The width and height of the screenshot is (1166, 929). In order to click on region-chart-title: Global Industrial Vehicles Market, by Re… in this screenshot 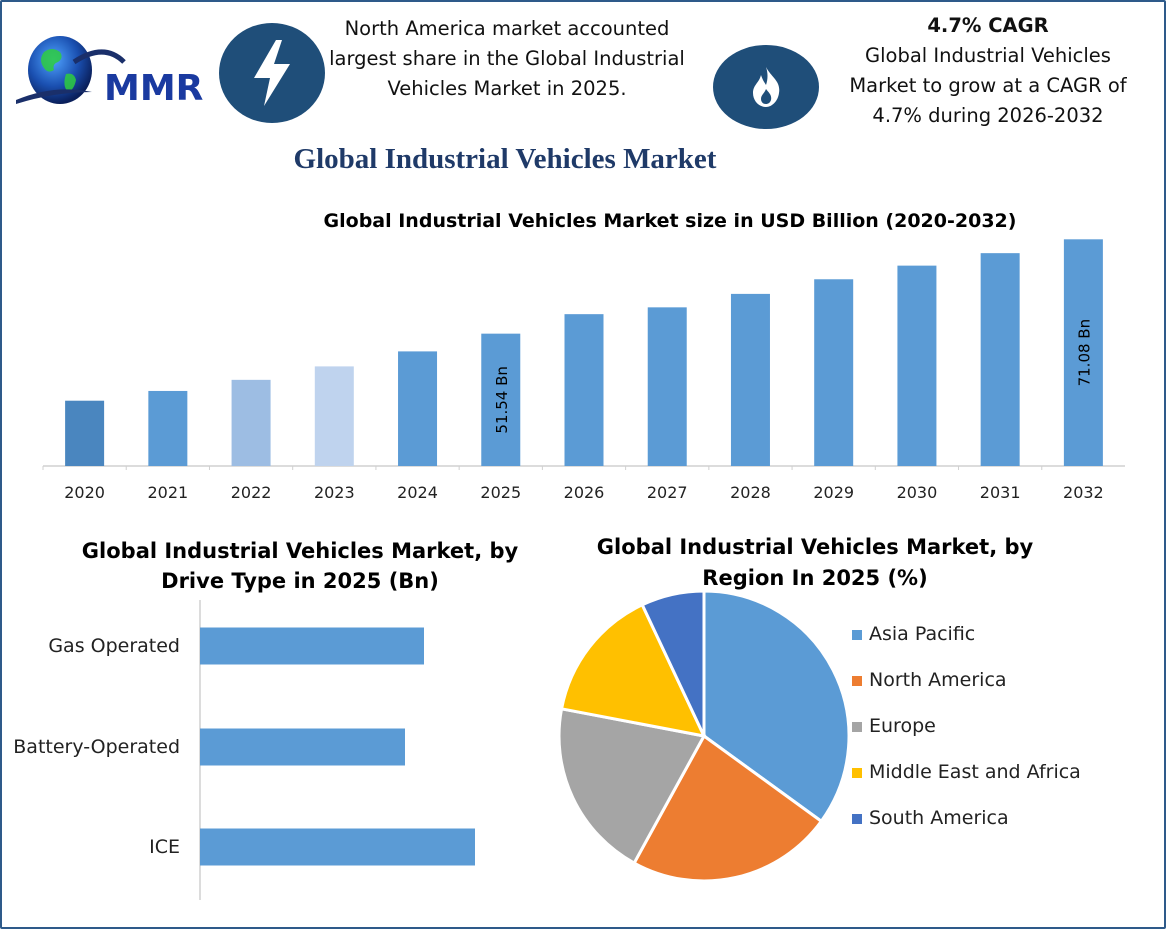, I will do `click(815, 562)`.